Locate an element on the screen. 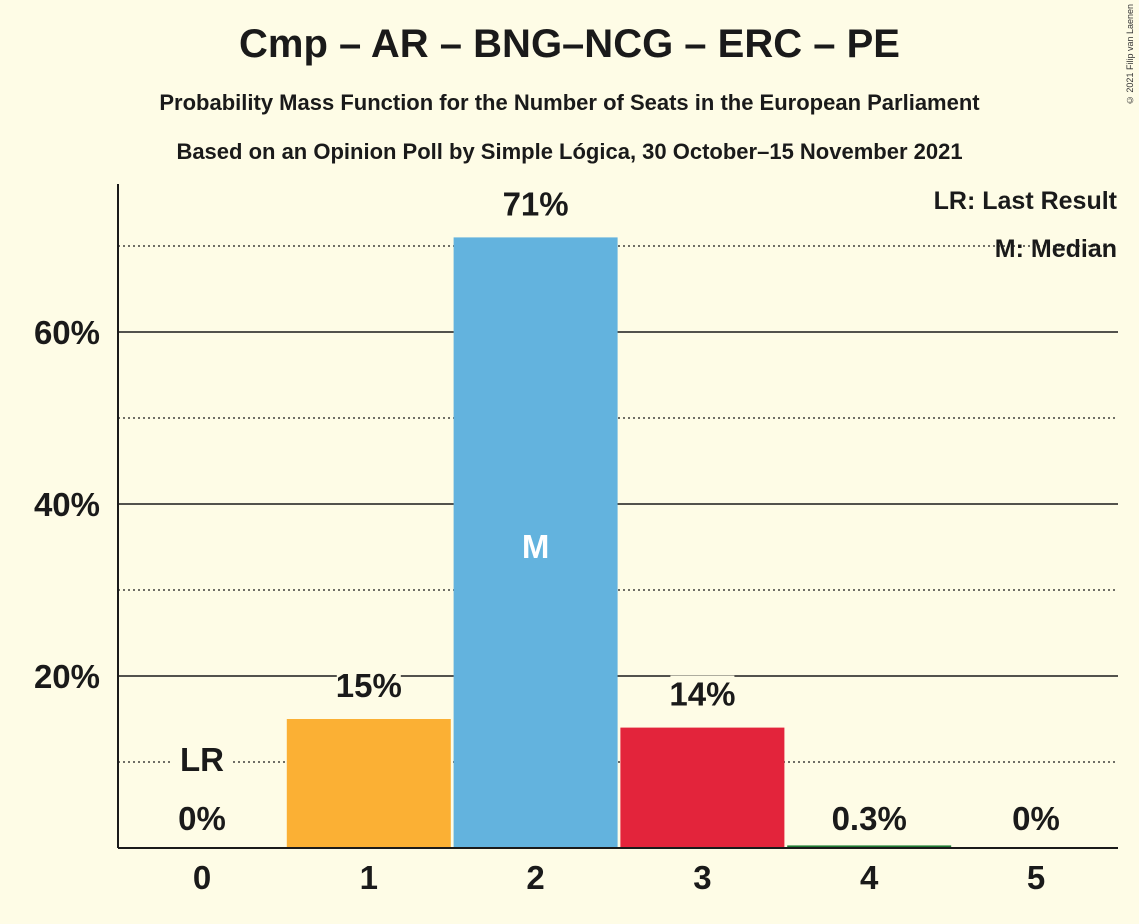 The height and width of the screenshot is (924, 1139). legend-last-result: LR: Last Result is located at coordinates (1026, 201).